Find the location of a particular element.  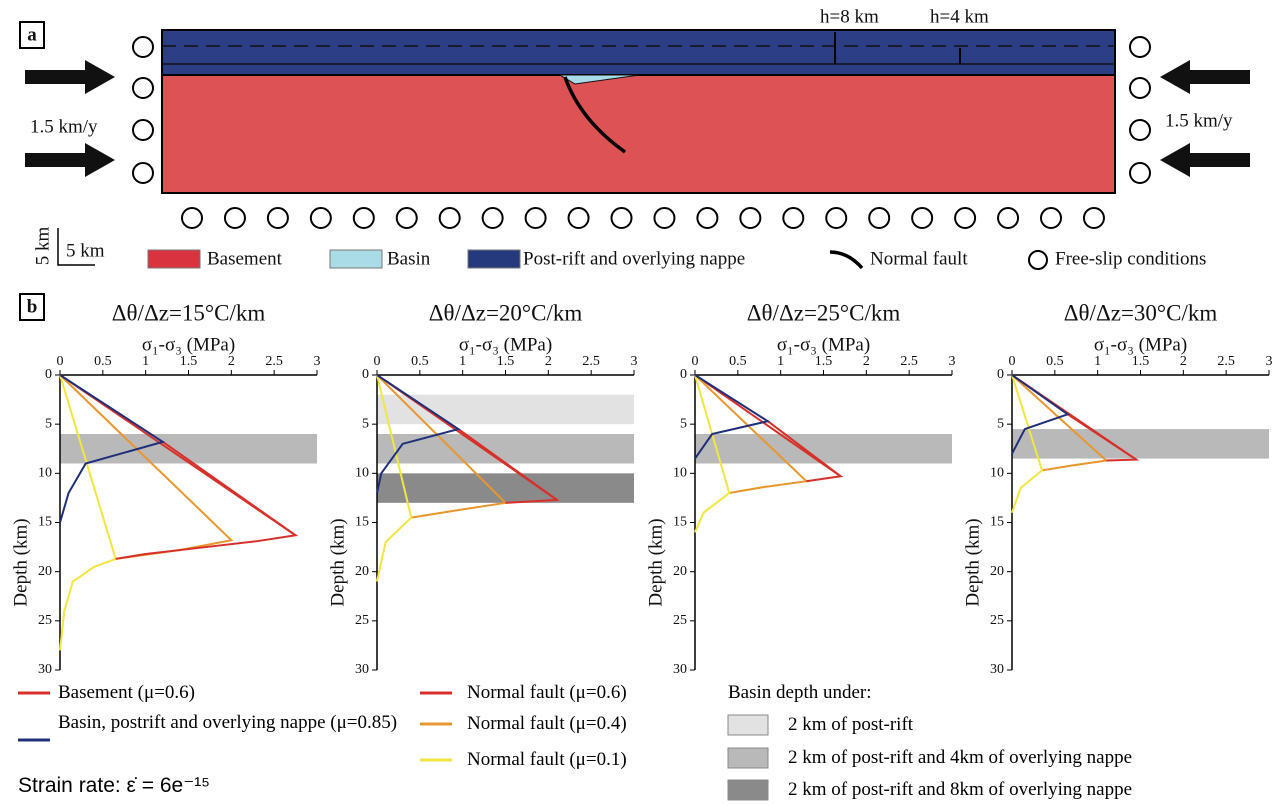

legend-item: Normal fault (μ=0.1) is located at coordinates (652, 760).